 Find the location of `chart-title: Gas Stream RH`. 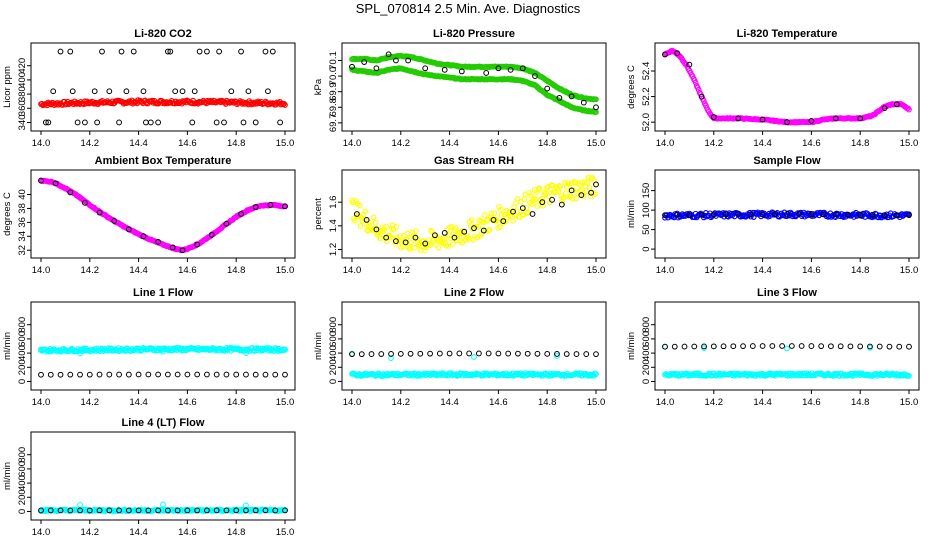

chart-title: Gas Stream RH is located at coordinates (474, 161).